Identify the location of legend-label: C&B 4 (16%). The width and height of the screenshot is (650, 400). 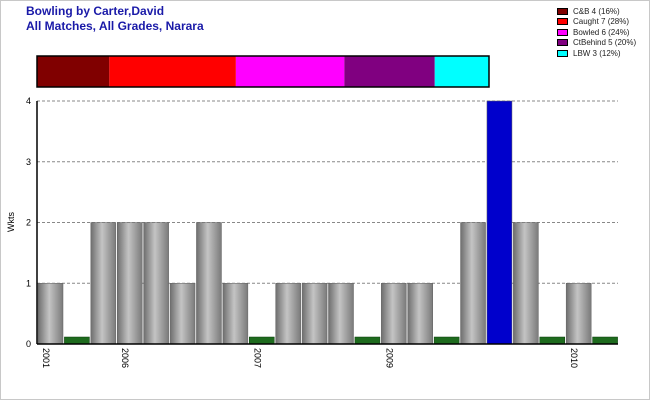
(596, 11).